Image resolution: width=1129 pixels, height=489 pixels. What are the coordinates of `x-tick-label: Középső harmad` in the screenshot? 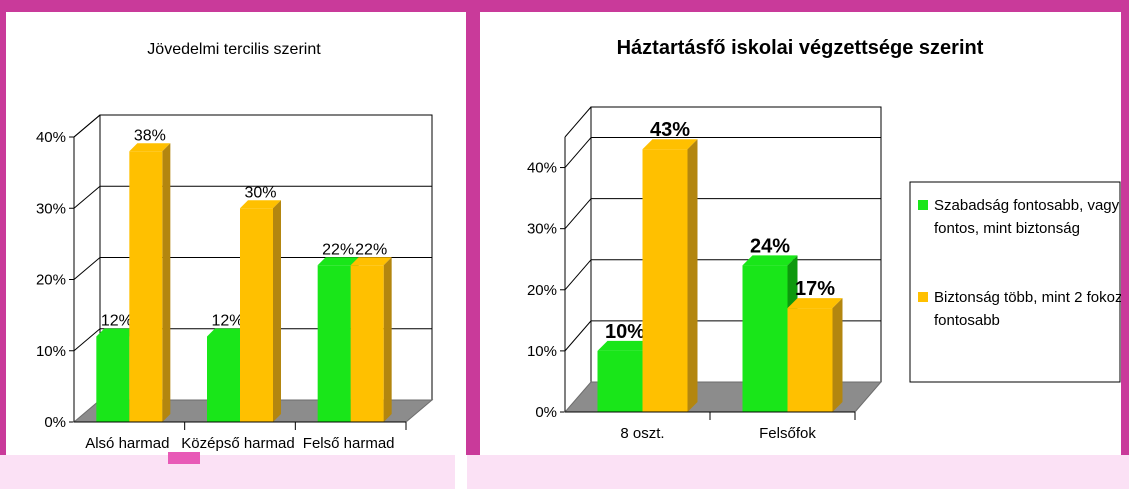 It's located at (237, 443).